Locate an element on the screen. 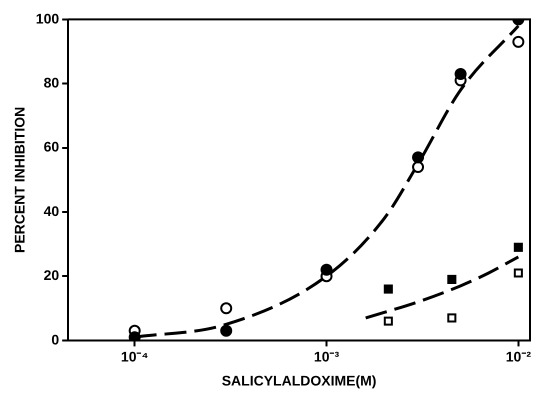  y-tick-label: 100 is located at coordinates (48, 18).